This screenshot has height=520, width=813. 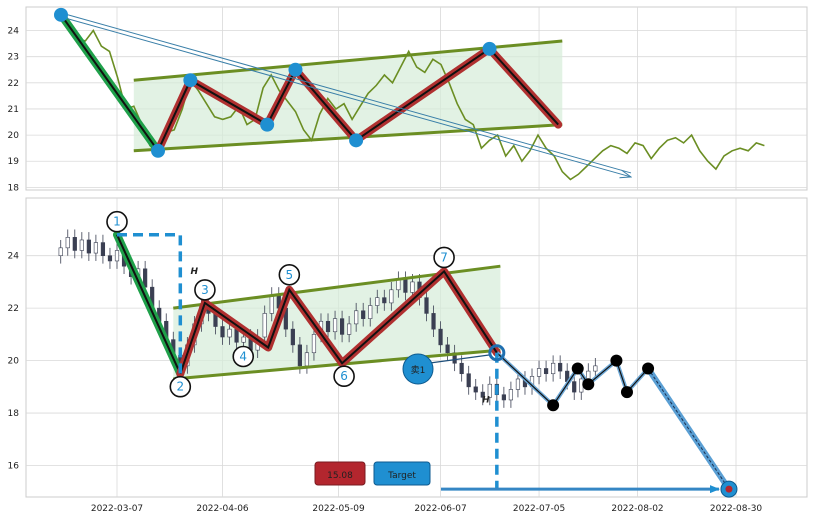 What do you see at coordinates (736, 509) in the screenshot?
I see `bottom-xtick-label: 2022-08-30` at bounding box center [736, 509].